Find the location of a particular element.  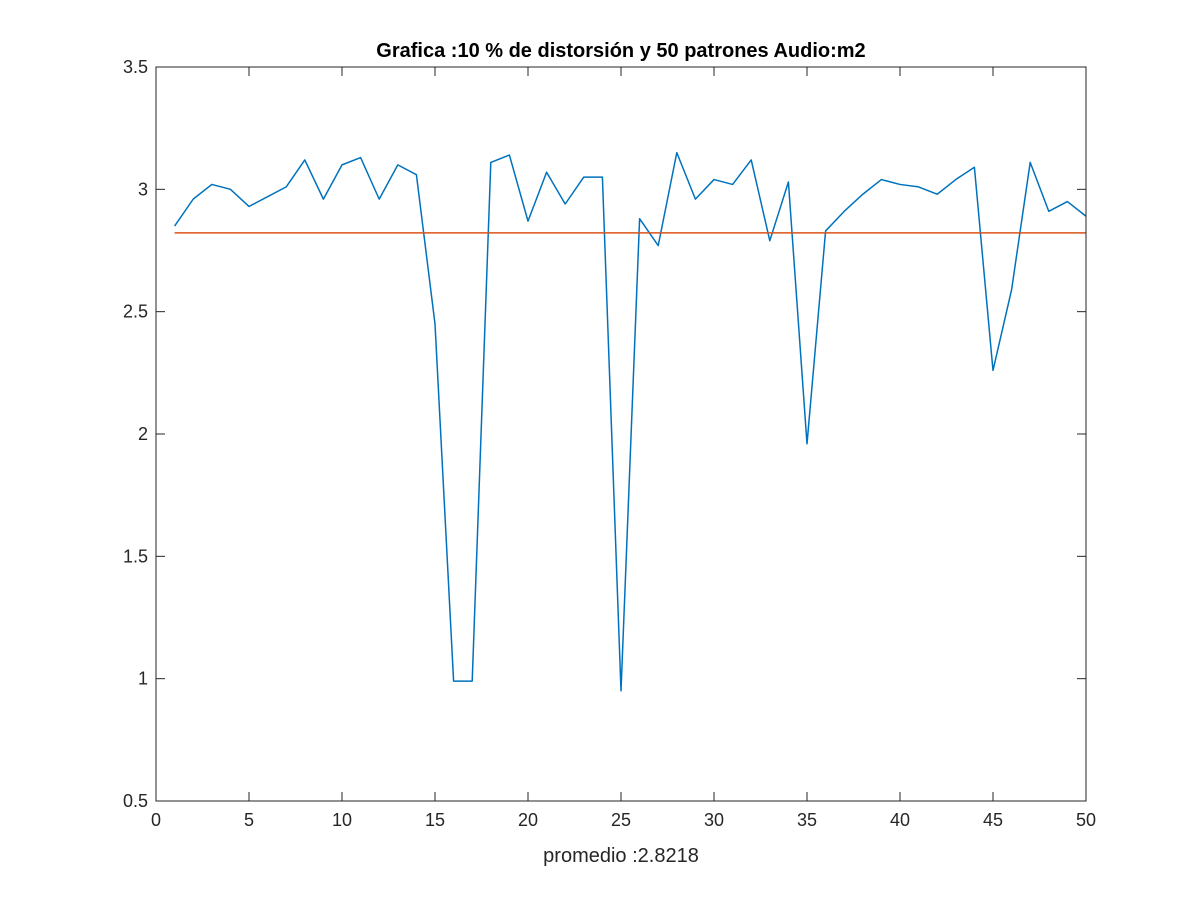

x-tick-label: 5 is located at coordinates (249, 820).